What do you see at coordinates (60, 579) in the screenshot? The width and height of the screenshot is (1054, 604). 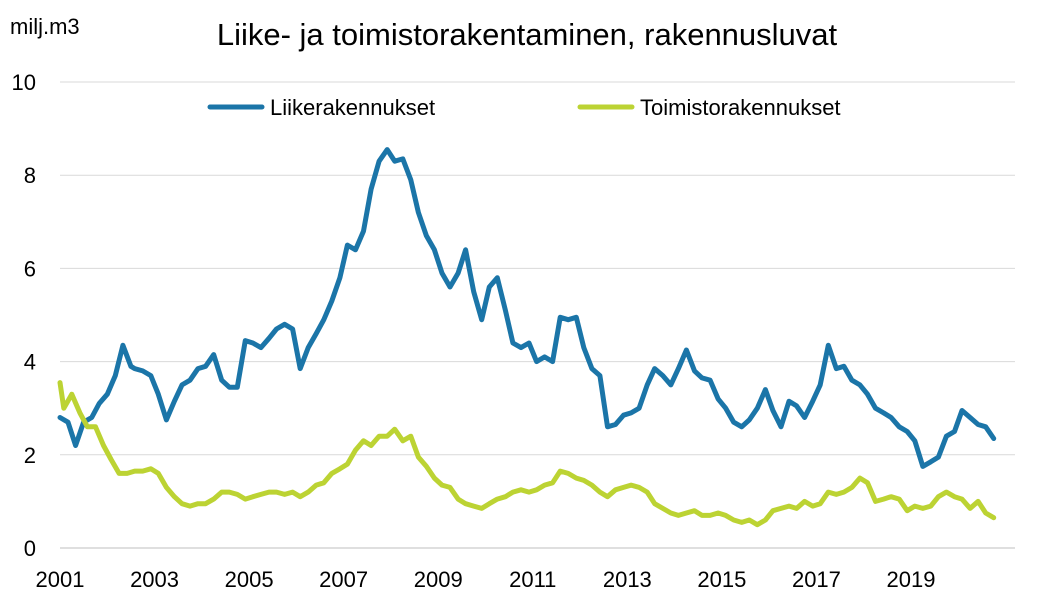 I see `x-tick-label: 2001` at bounding box center [60, 579].